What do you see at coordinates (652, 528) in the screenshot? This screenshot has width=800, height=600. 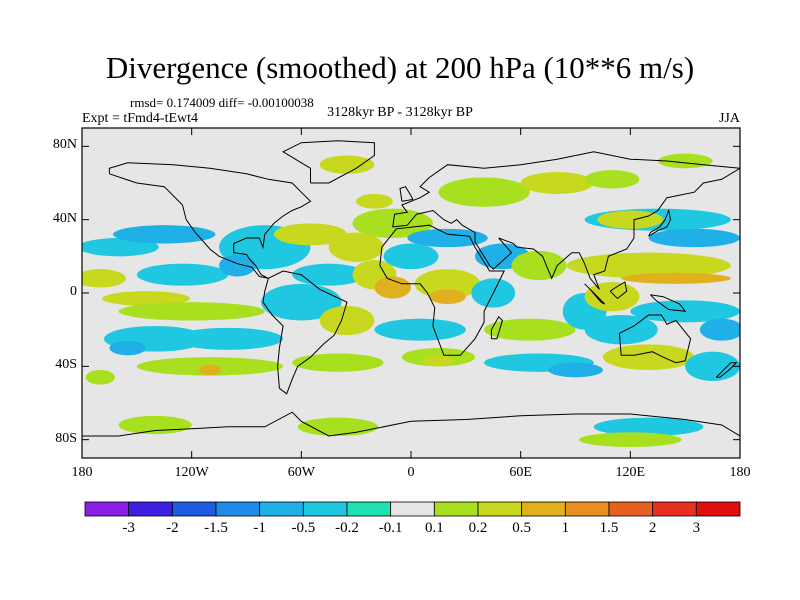 I see `colorbar-label: 2` at bounding box center [652, 528].